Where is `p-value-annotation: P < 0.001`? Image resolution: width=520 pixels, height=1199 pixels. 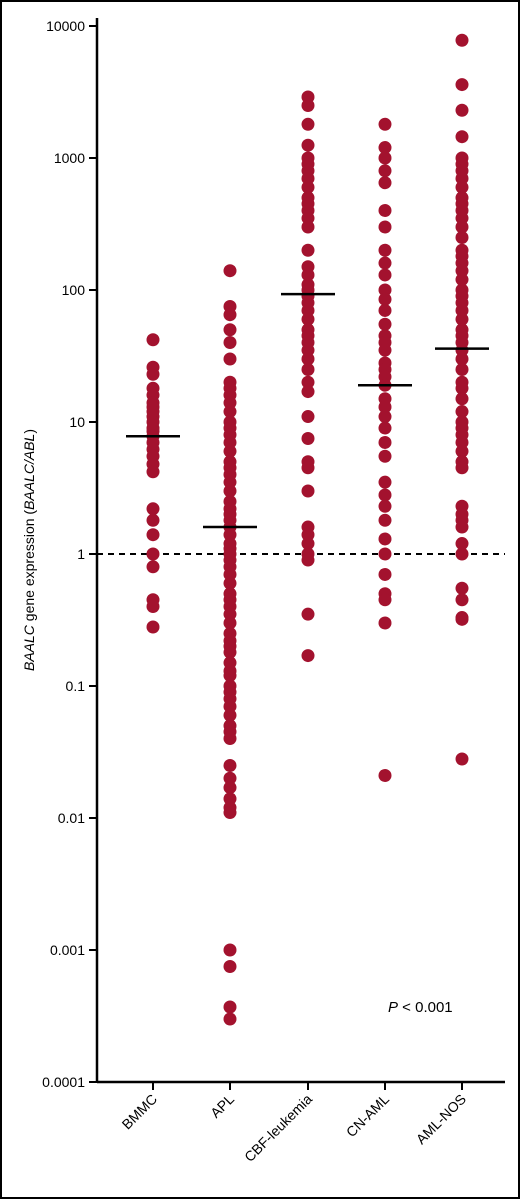 p-value-annotation: P < 0.001 is located at coordinates (420, 1007).